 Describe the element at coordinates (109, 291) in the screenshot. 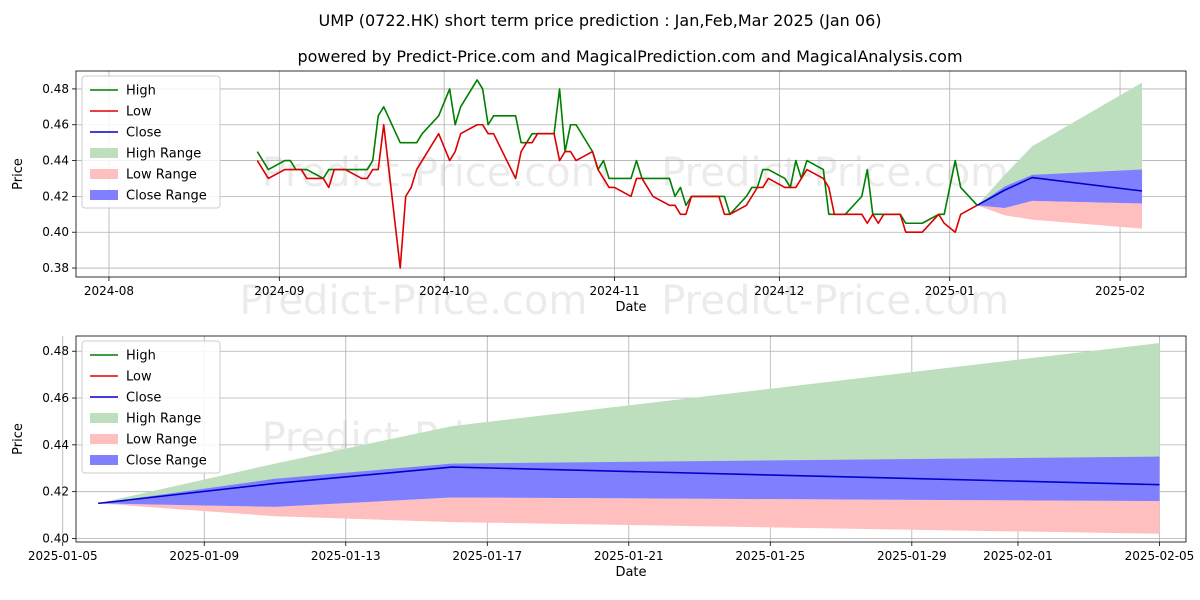

I see `x-tick-label: 2024-08` at that location.